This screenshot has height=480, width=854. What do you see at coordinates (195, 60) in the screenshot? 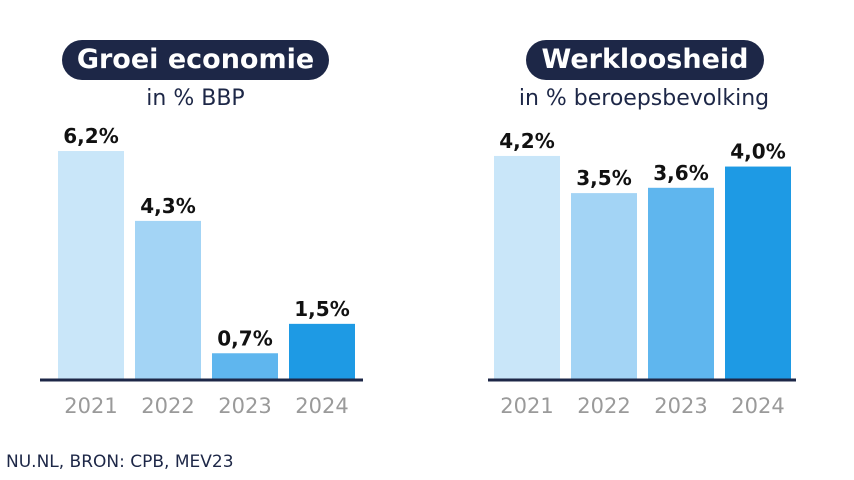
I see `chart-title: Groei economie` at bounding box center [195, 60].